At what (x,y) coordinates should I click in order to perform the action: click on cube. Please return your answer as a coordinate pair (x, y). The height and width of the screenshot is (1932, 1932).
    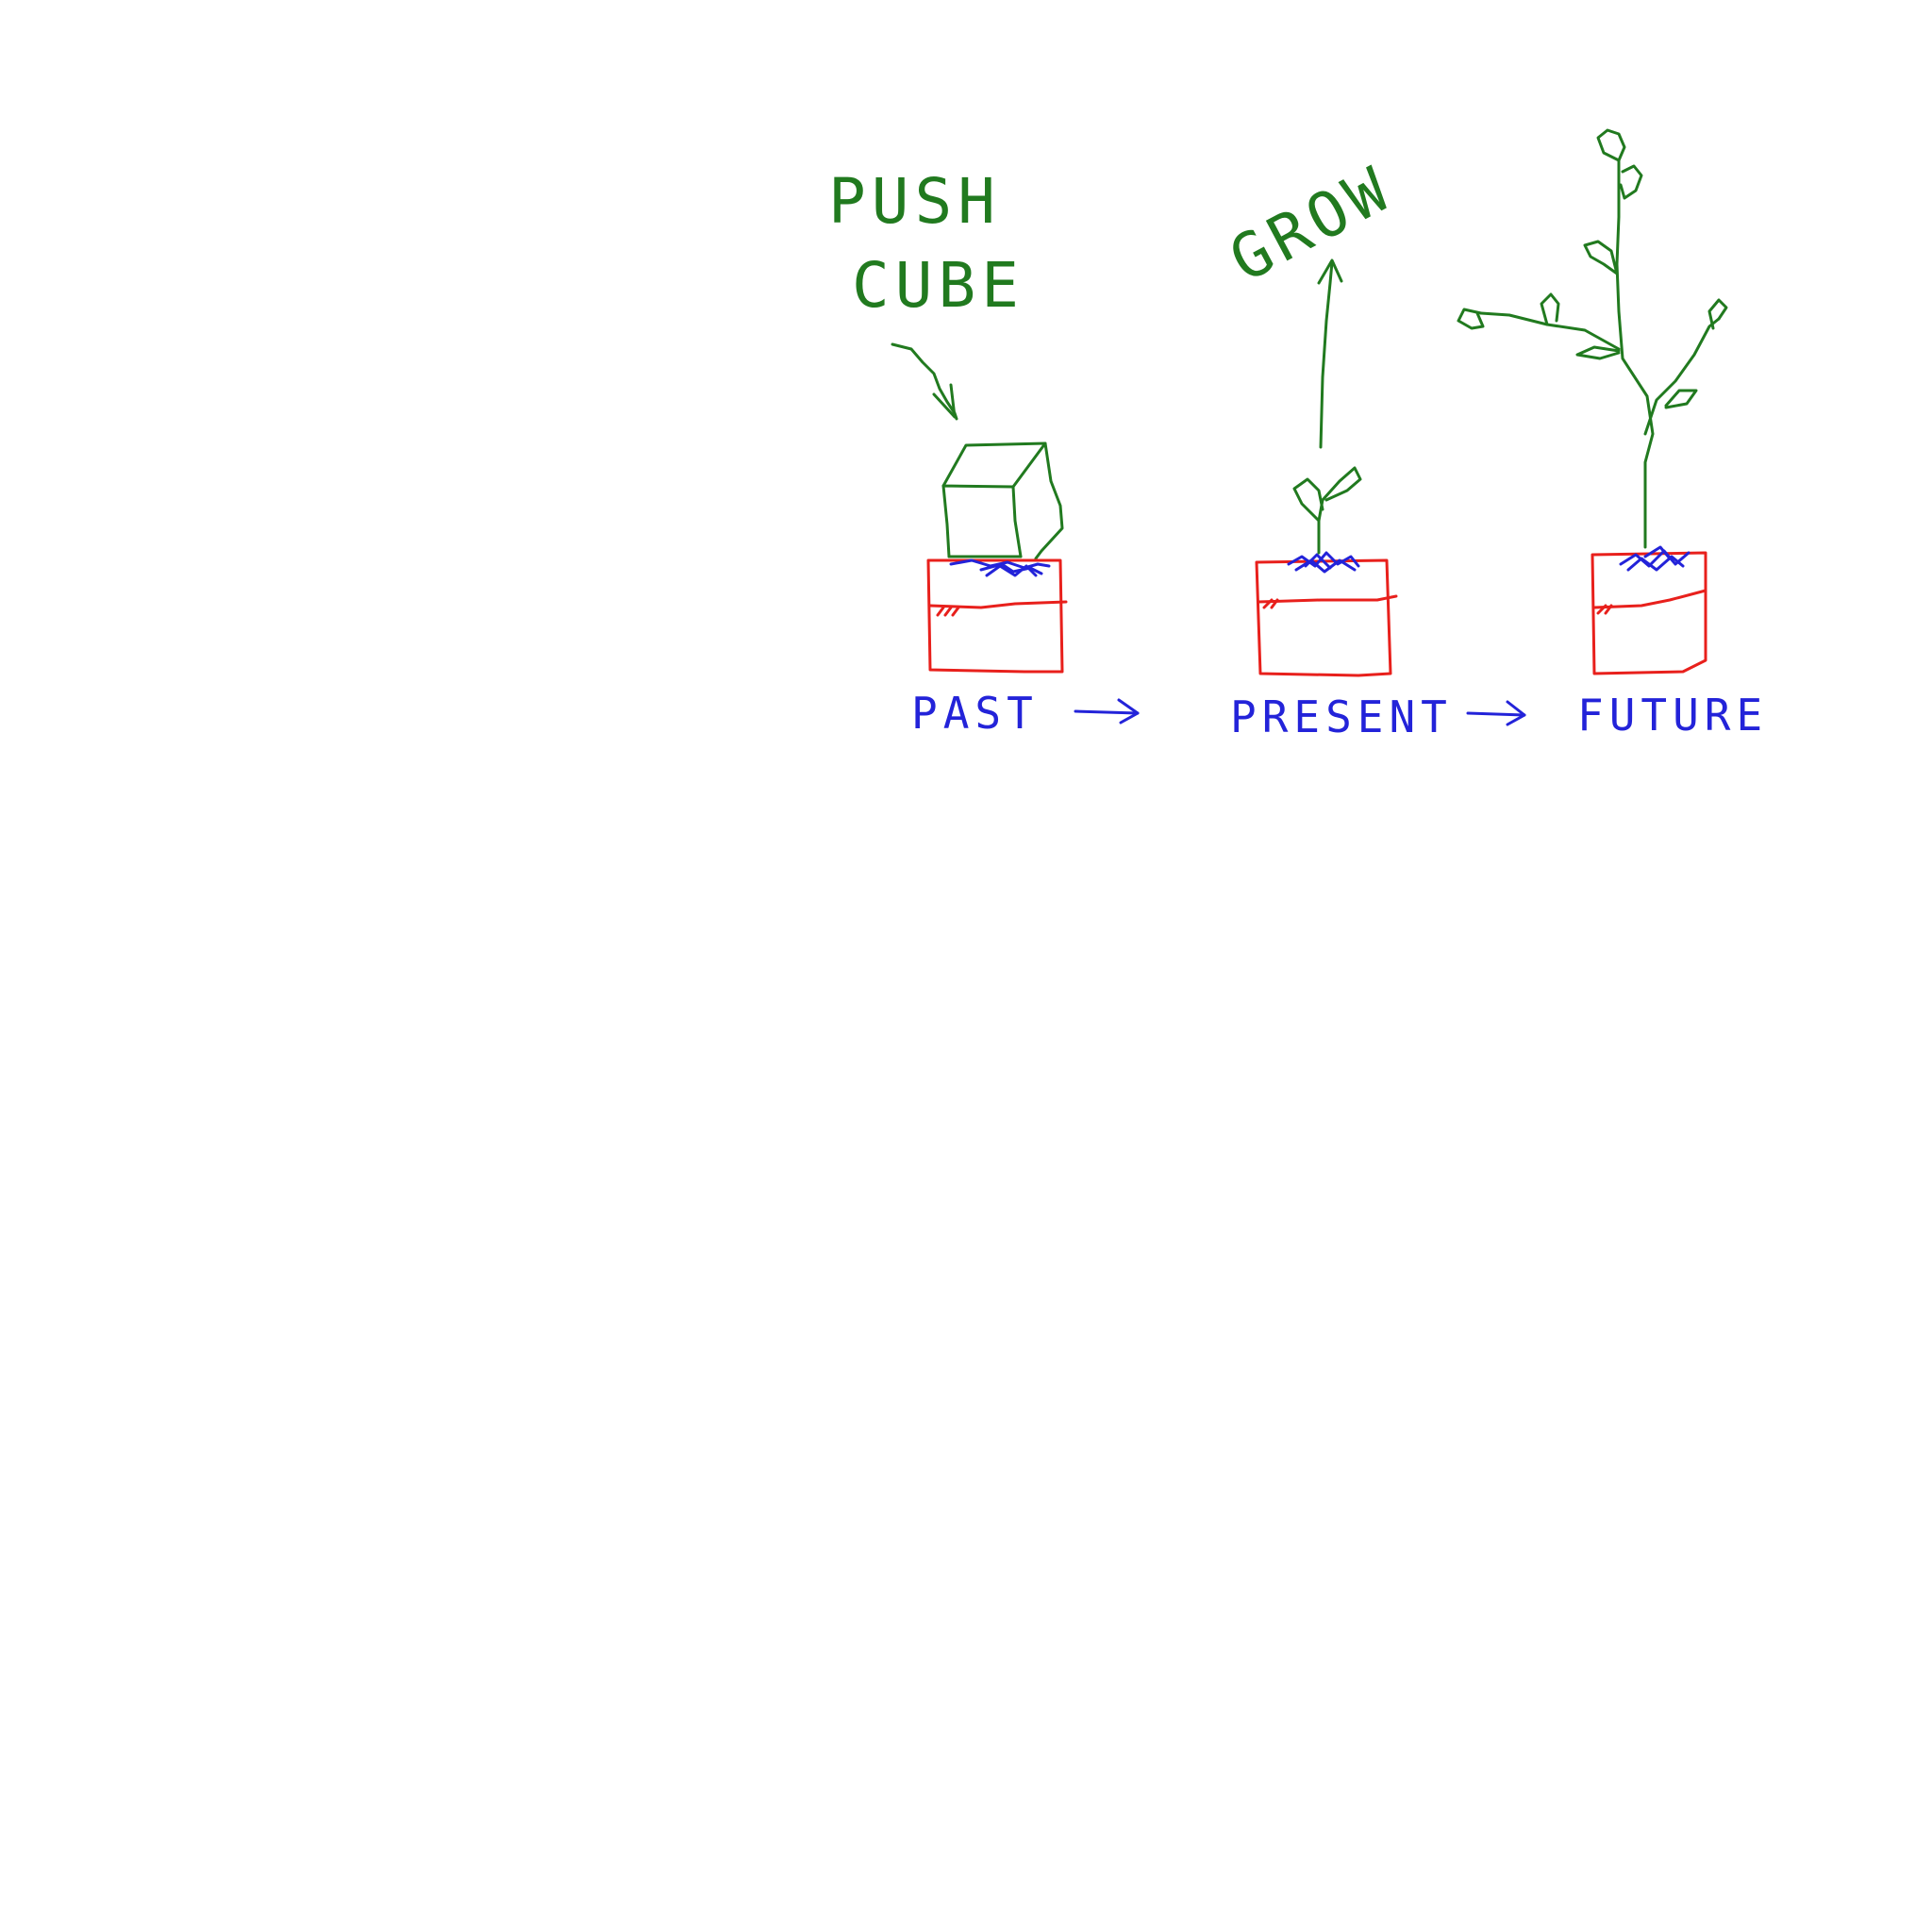
    Looking at the image, I should click on (1003, 501).